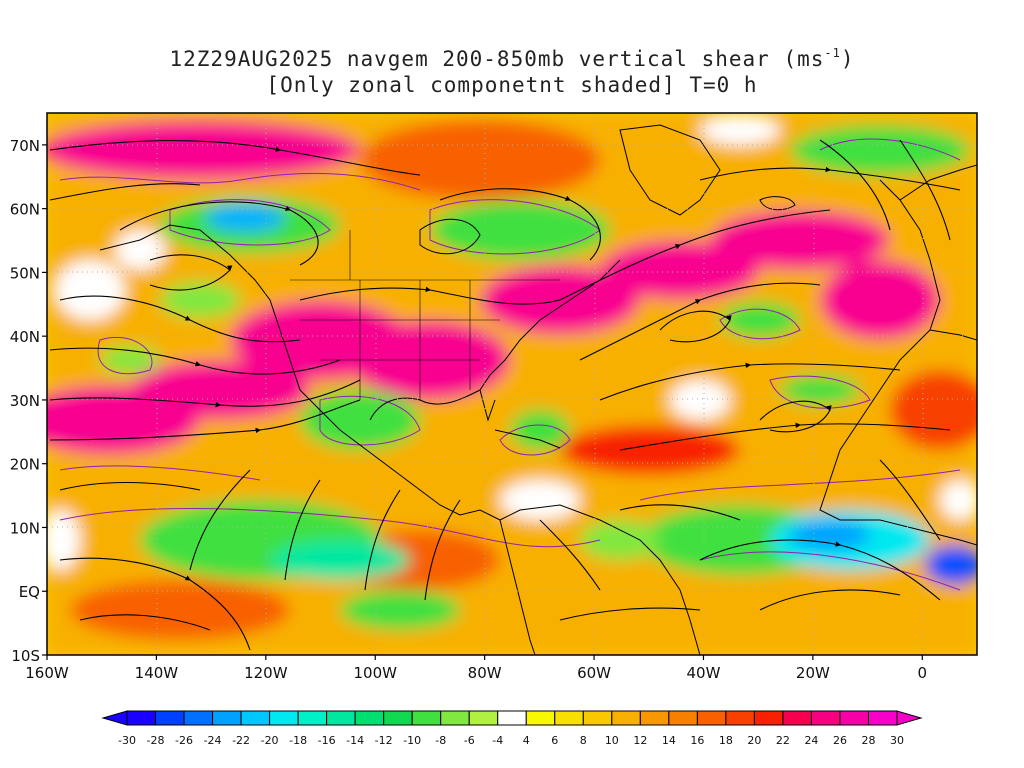 This screenshot has width=1024, height=768. What do you see at coordinates (726, 740) in the screenshot?
I see `colorbar-label: 18` at bounding box center [726, 740].